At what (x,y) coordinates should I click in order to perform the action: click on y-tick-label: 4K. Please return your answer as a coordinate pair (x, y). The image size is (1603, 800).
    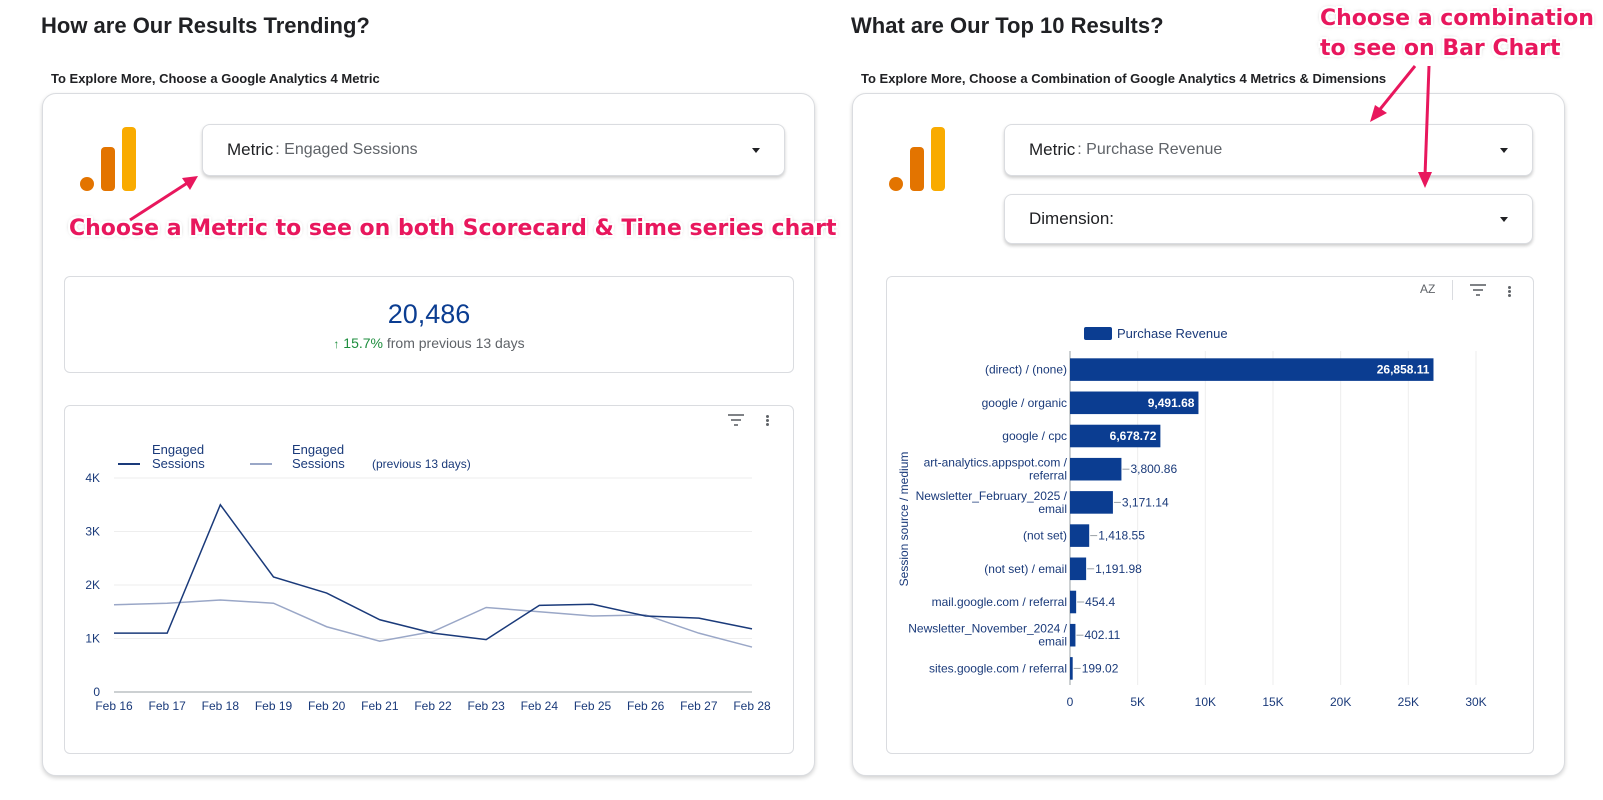
    Looking at the image, I should click on (92, 478).